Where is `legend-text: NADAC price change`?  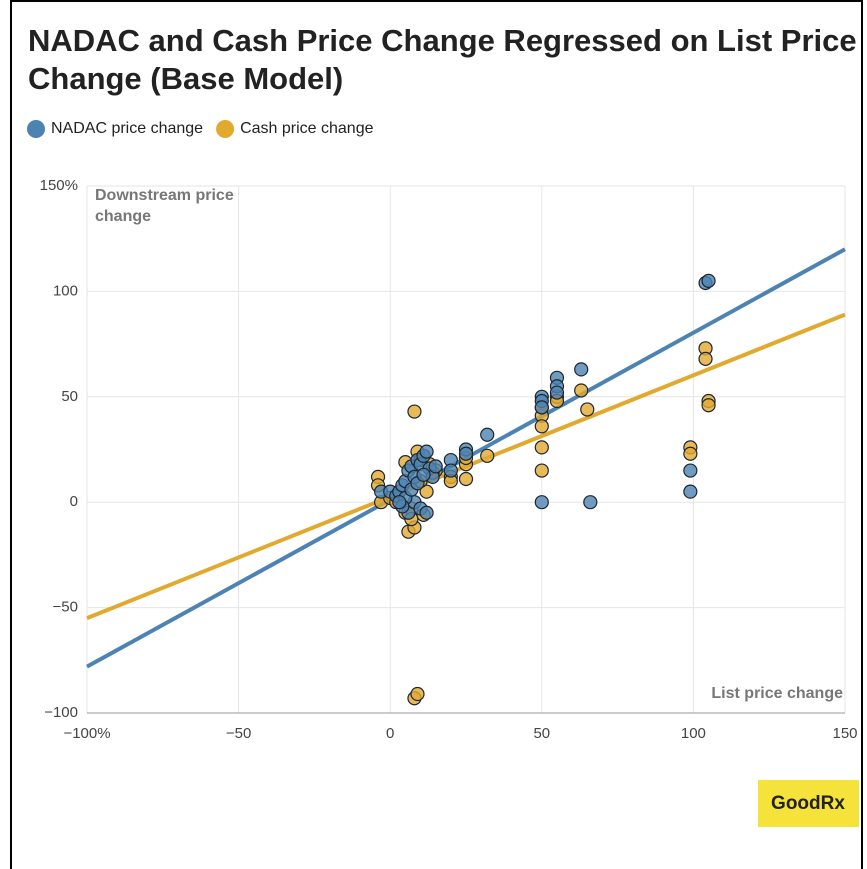
legend-text: NADAC price change is located at coordinates (127, 128).